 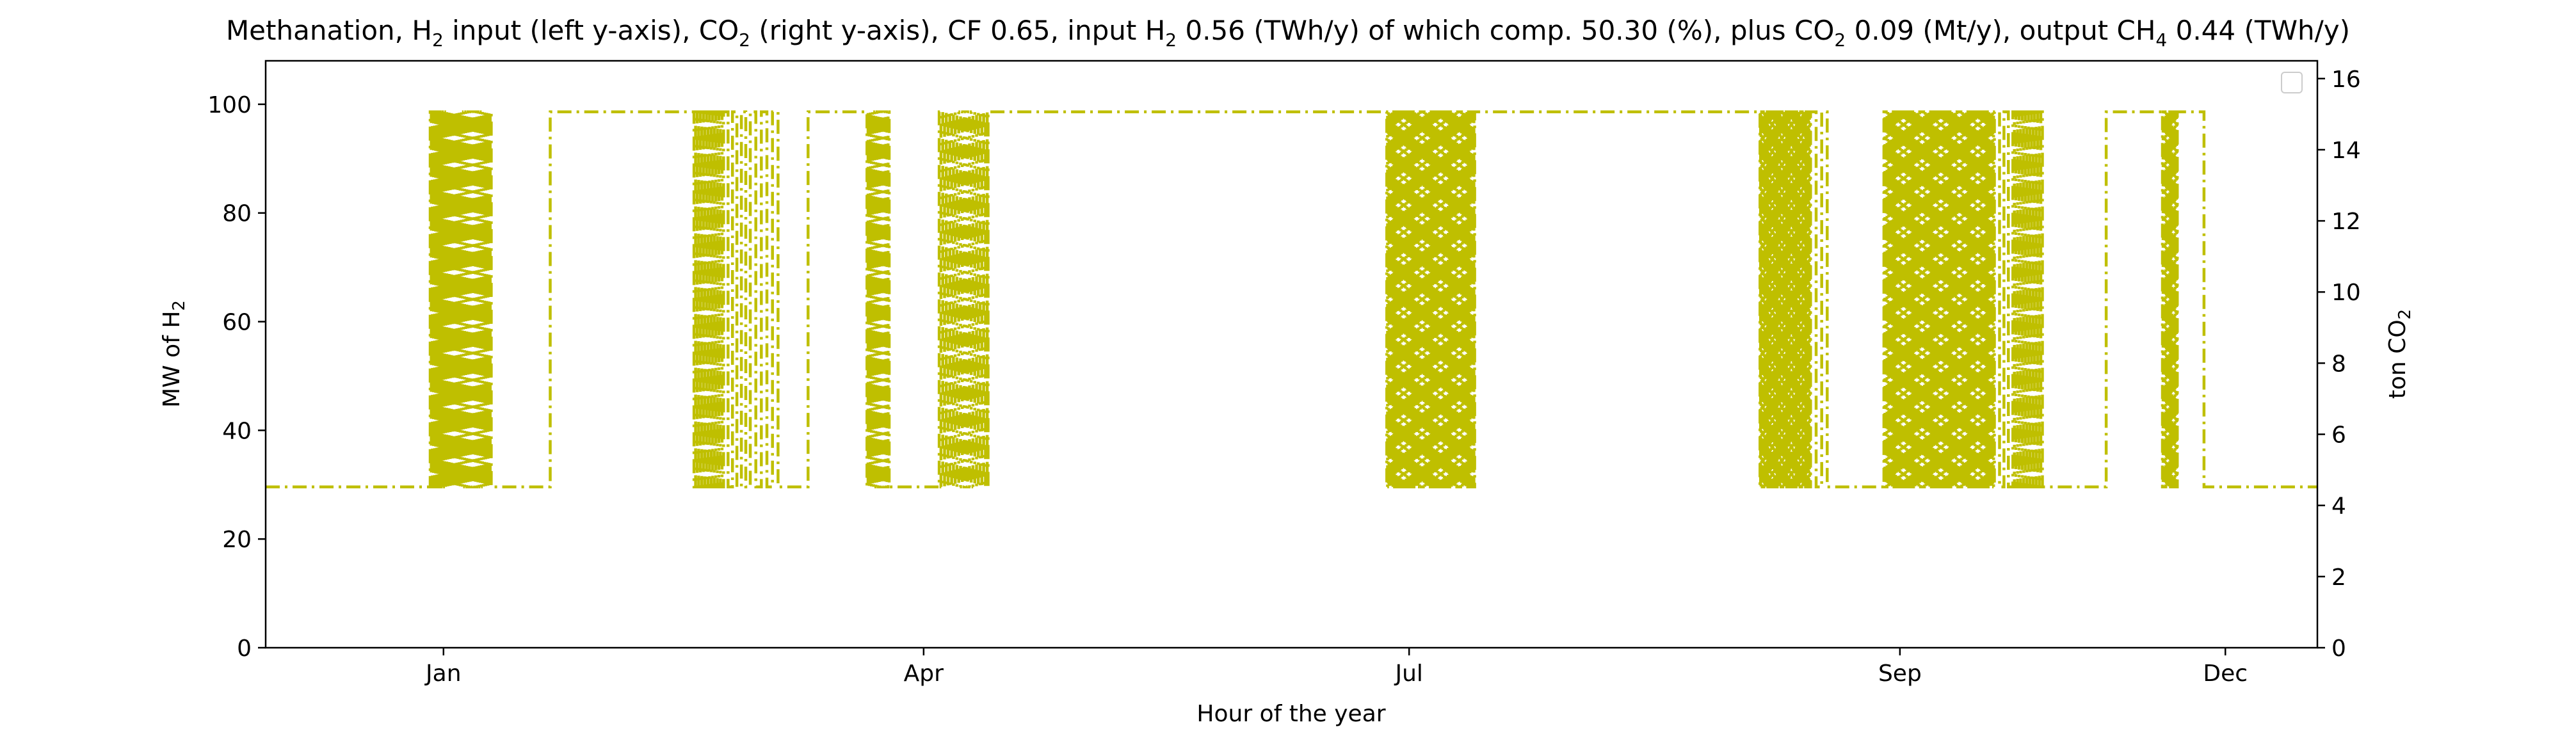 I want to click on x-tick-label: Sep, so click(x=1900, y=674).